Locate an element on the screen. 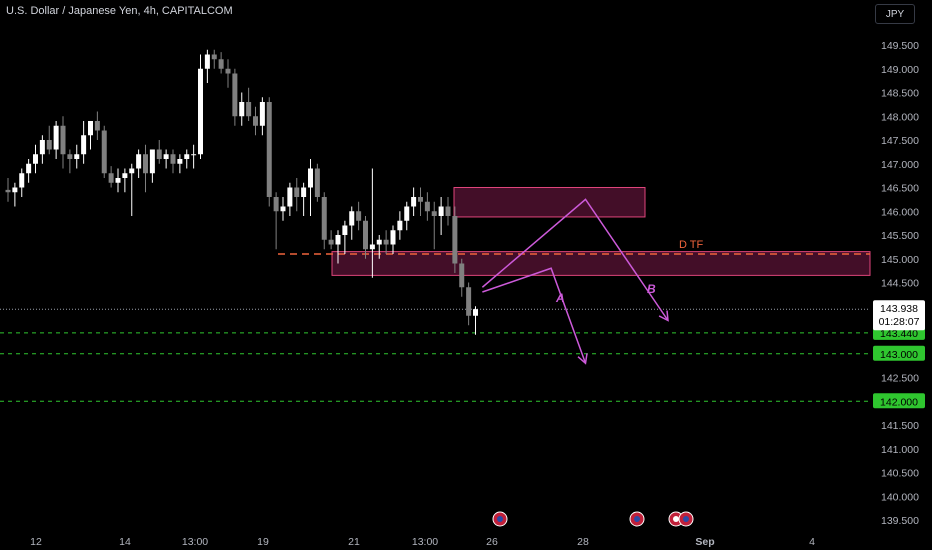 The image size is (932, 550). x-tick-label: 21 is located at coordinates (354, 542).